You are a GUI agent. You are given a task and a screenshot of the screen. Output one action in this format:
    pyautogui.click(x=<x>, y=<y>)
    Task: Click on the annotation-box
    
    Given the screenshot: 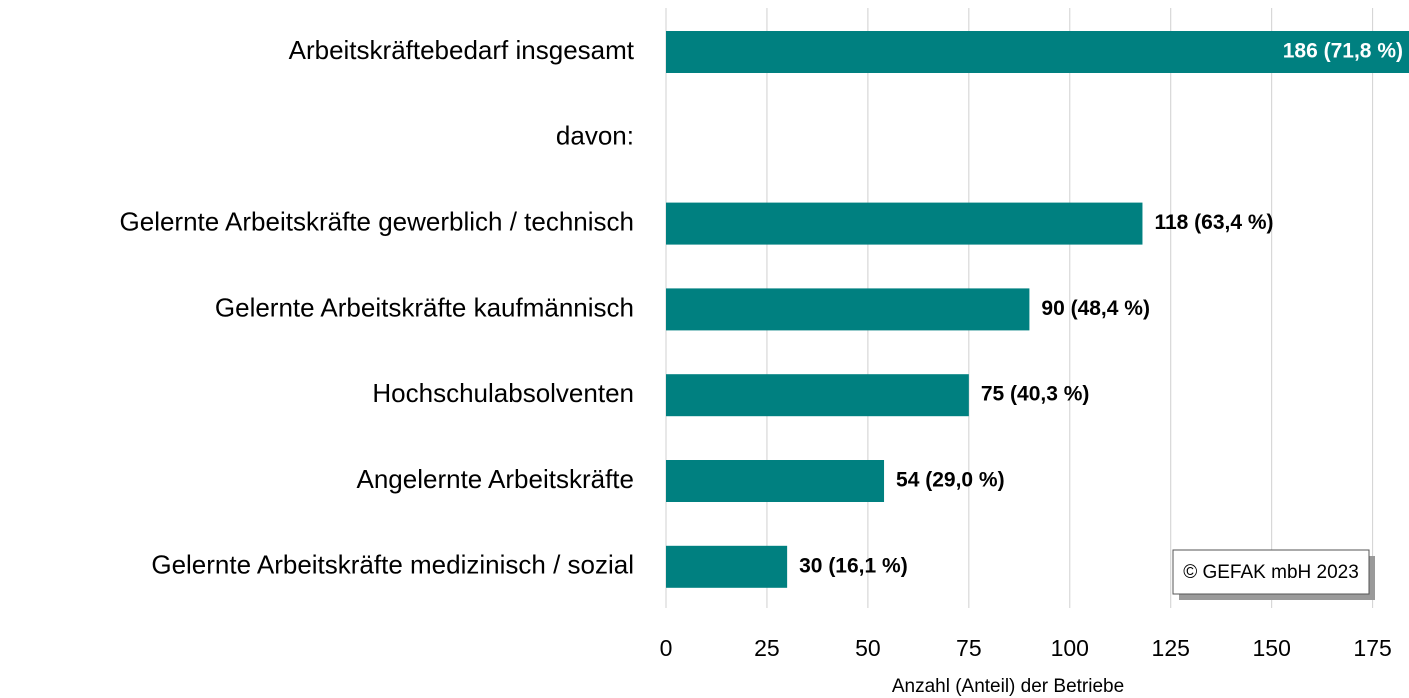 What is the action you would take?
    pyautogui.click(x=1271, y=572)
    